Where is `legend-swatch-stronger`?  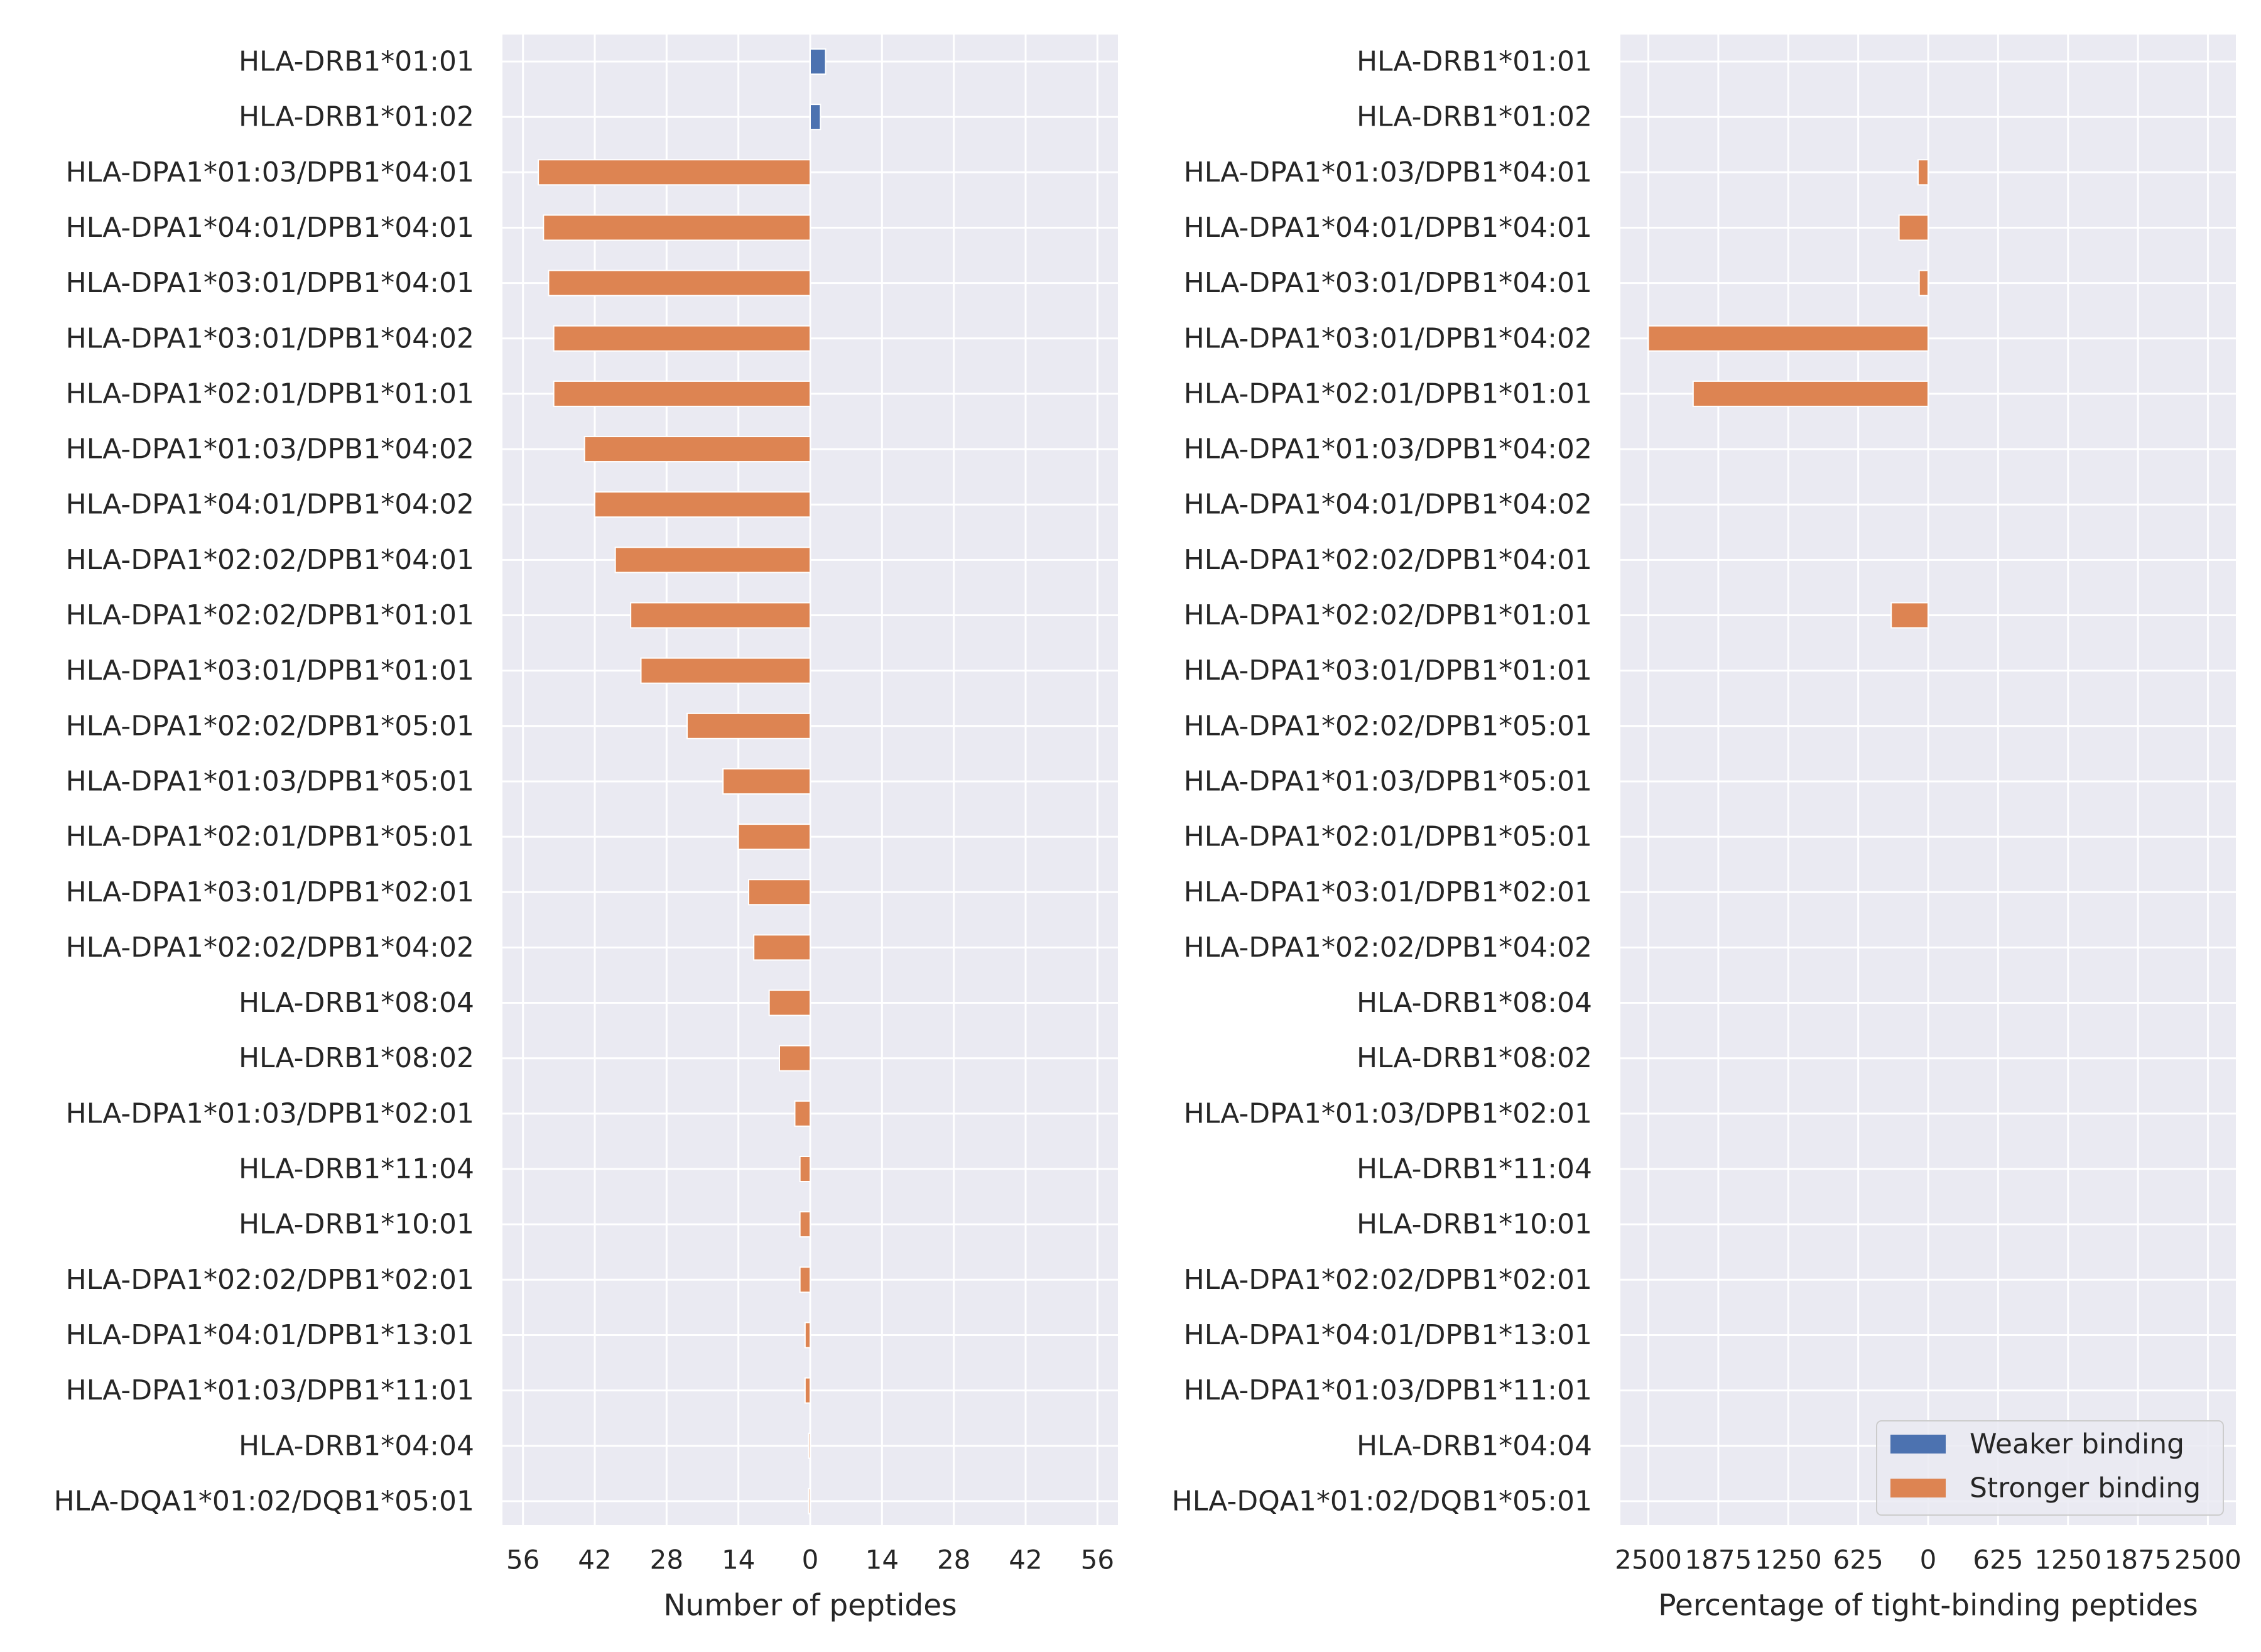 legend-swatch-stronger is located at coordinates (1918, 1488).